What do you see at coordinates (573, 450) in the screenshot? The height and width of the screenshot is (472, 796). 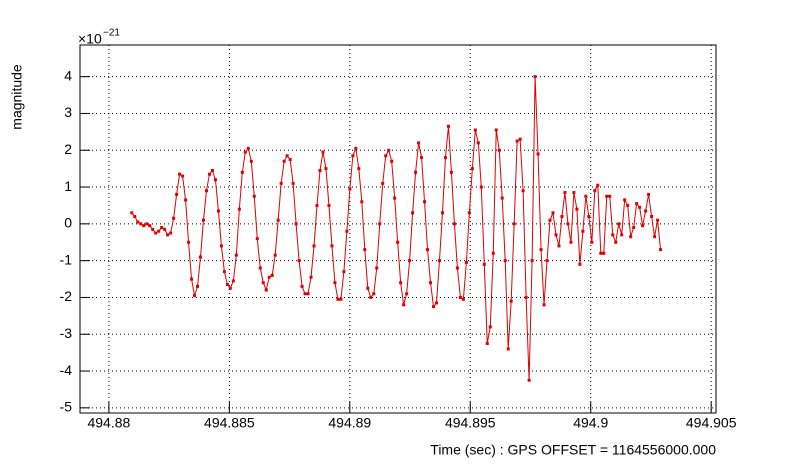 I see `x-axis-label: Time (sec) : GPS OFFSET = 1164556000.000` at bounding box center [573, 450].